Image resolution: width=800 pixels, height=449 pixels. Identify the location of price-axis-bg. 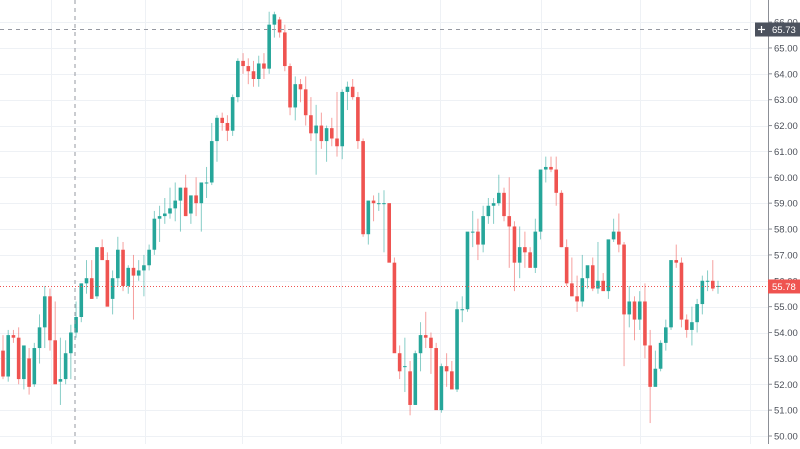
(784, 222).